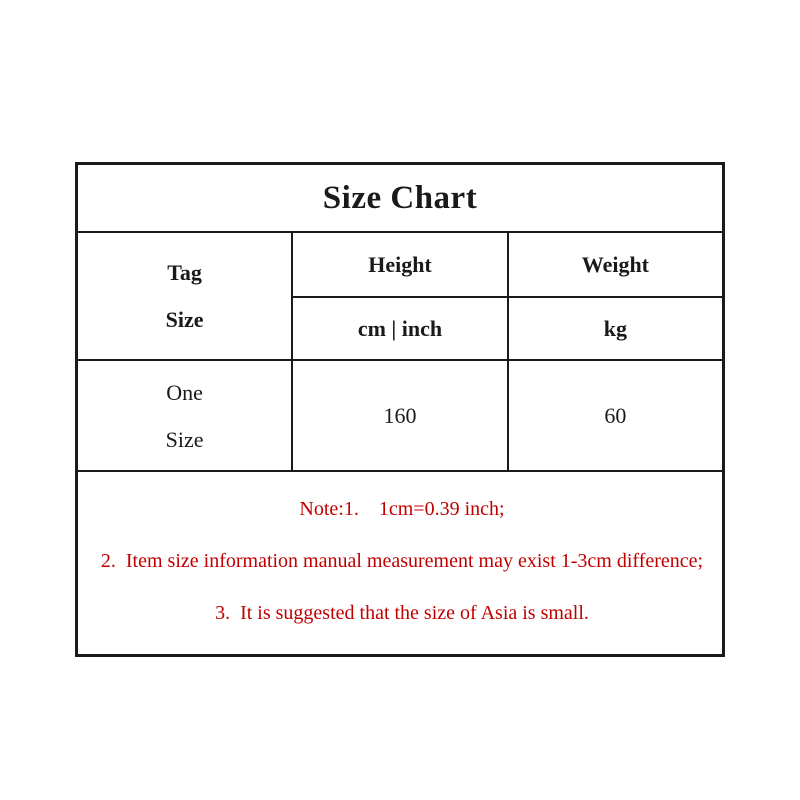 This screenshot has width=800, height=800. What do you see at coordinates (615, 328) in the screenshot?
I see `weight-unit-label: kg` at bounding box center [615, 328].